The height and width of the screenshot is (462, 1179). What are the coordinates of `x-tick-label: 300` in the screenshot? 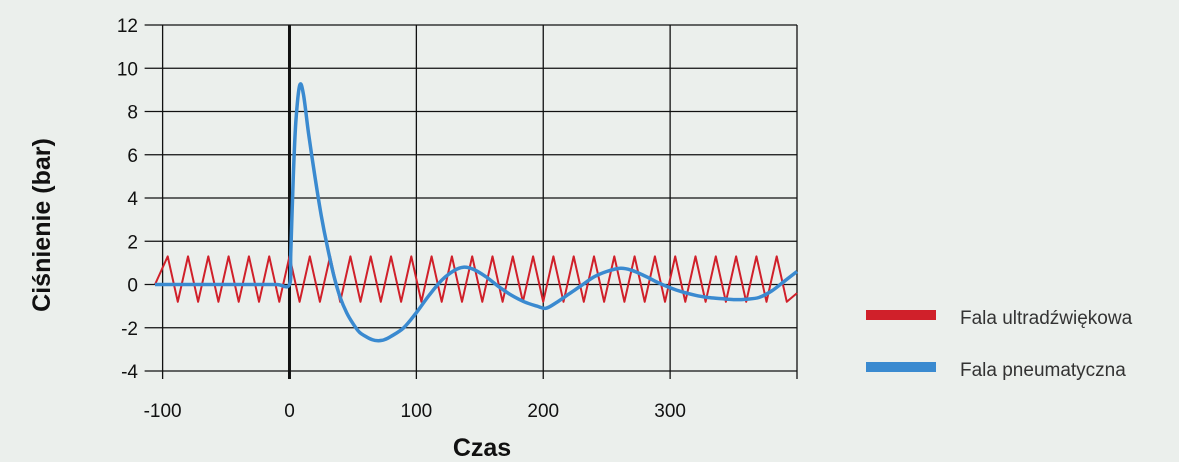 It's located at (670, 411).